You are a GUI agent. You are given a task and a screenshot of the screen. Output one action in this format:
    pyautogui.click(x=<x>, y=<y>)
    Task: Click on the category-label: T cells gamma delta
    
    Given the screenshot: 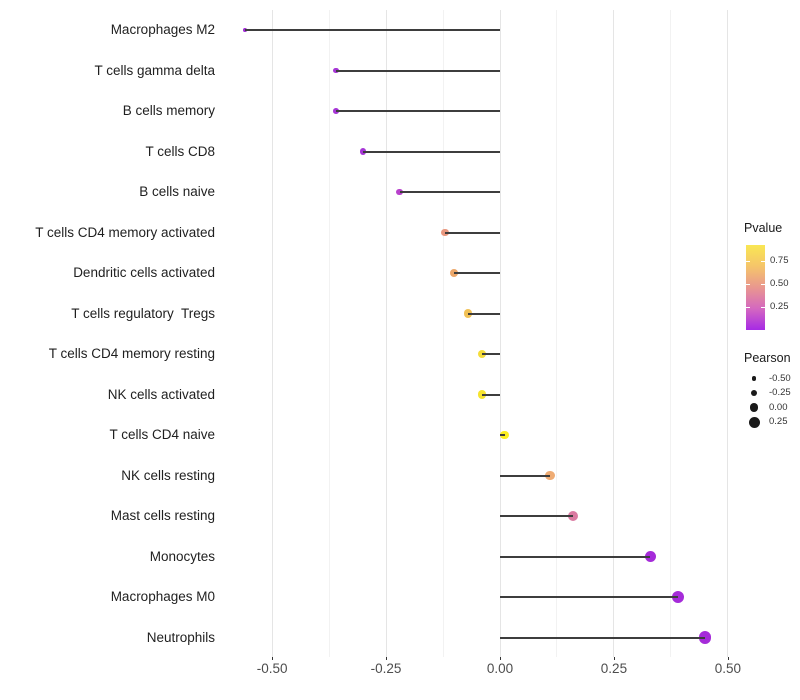 What is the action you would take?
    pyautogui.click(x=154, y=70)
    